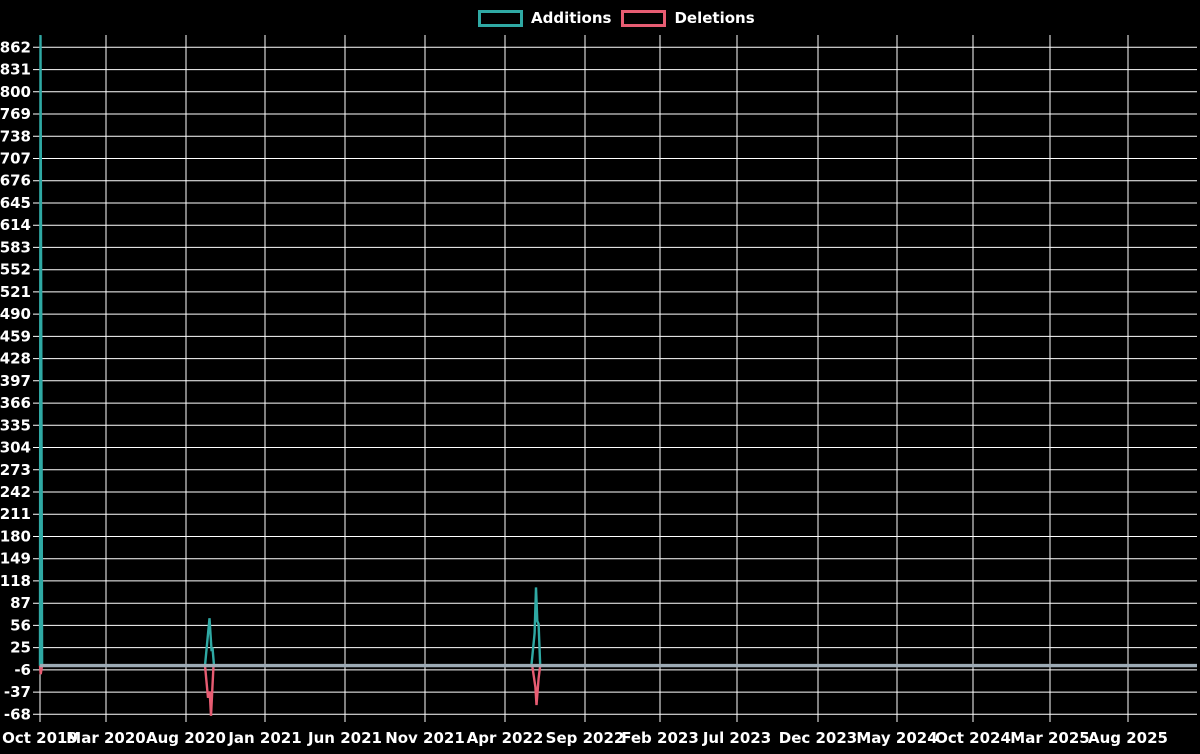 This screenshot has width=1200, height=754. I want to click on y-tick-label: 366, so click(15, 403).